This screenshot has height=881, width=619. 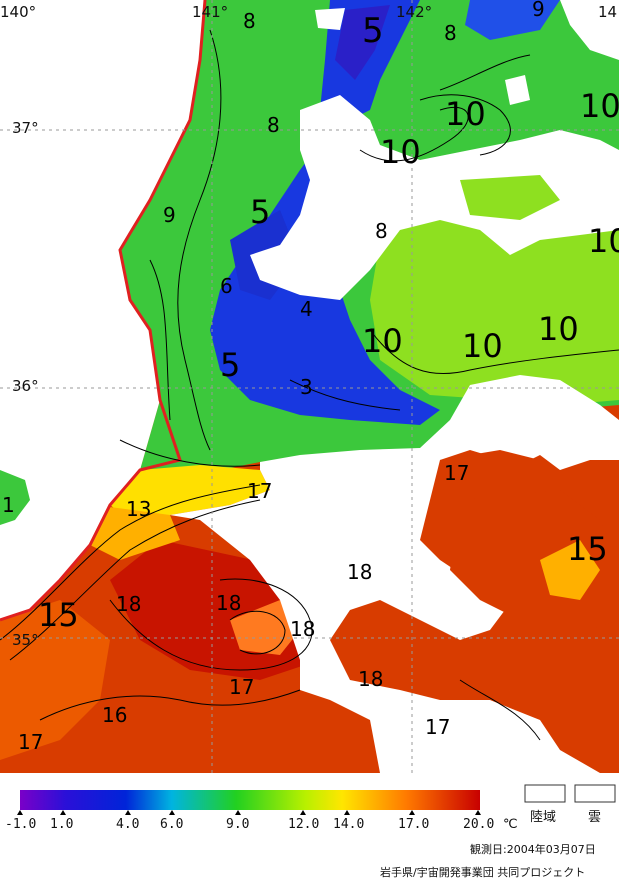 I want to click on warm-patch-southeast, so click(x=534, y=565).